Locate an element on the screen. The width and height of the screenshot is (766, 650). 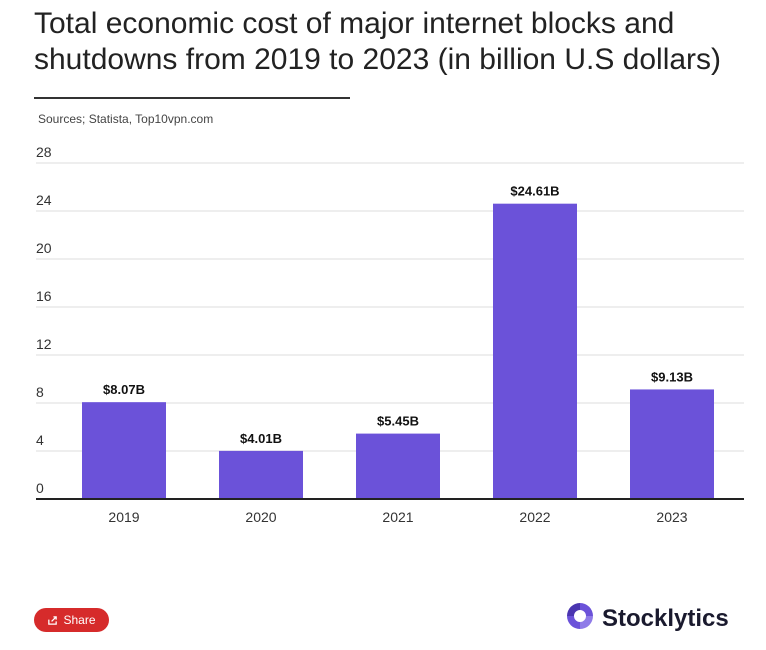
y-tick-label: 0 is located at coordinates (40, 488).